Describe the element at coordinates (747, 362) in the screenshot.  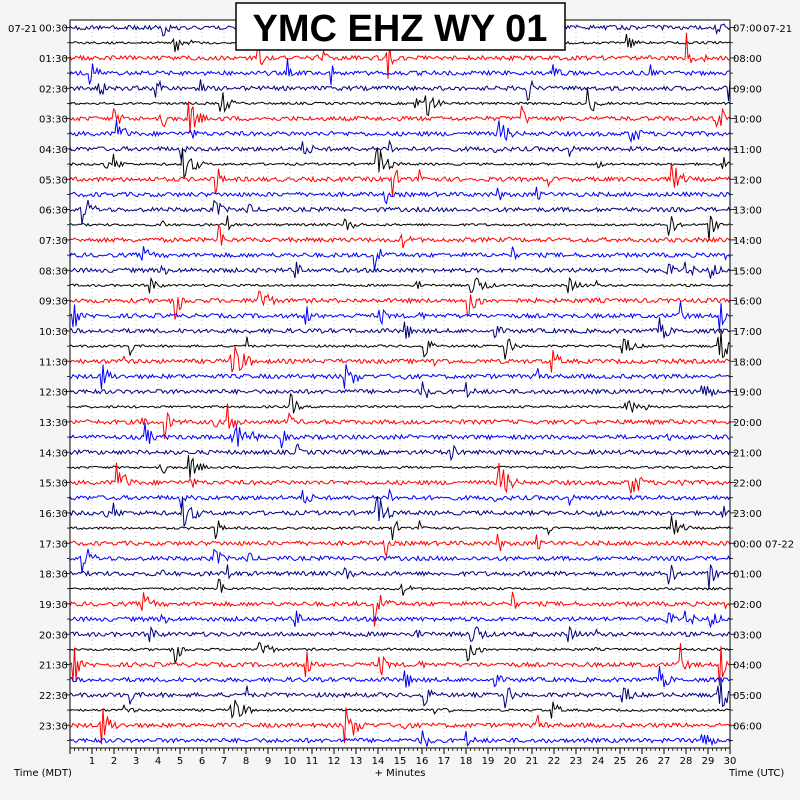
I see `right-time-label: 18:00` at that location.